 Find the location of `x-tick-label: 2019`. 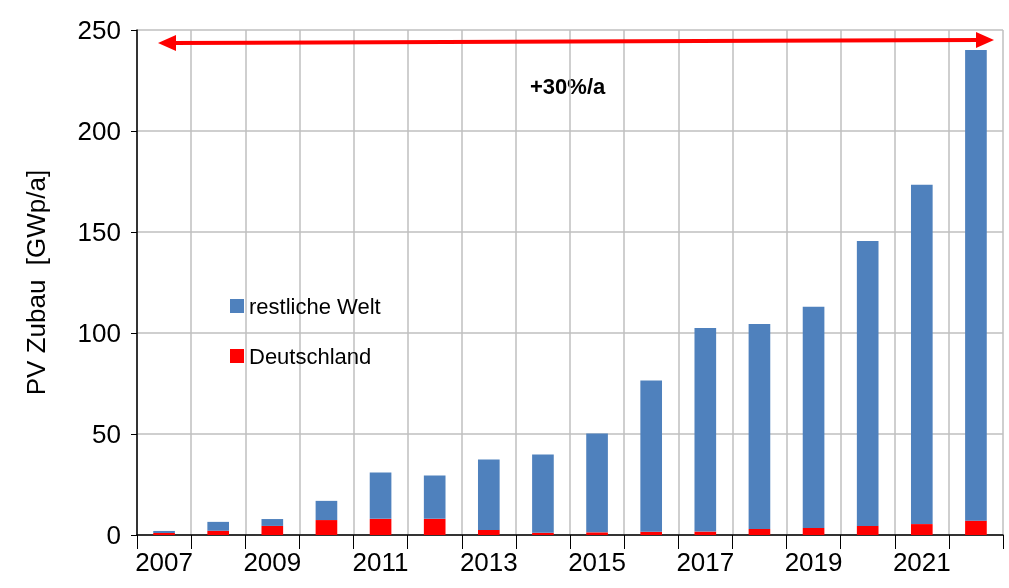

x-tick-label: 2019 is located at coordinates (813, 562).